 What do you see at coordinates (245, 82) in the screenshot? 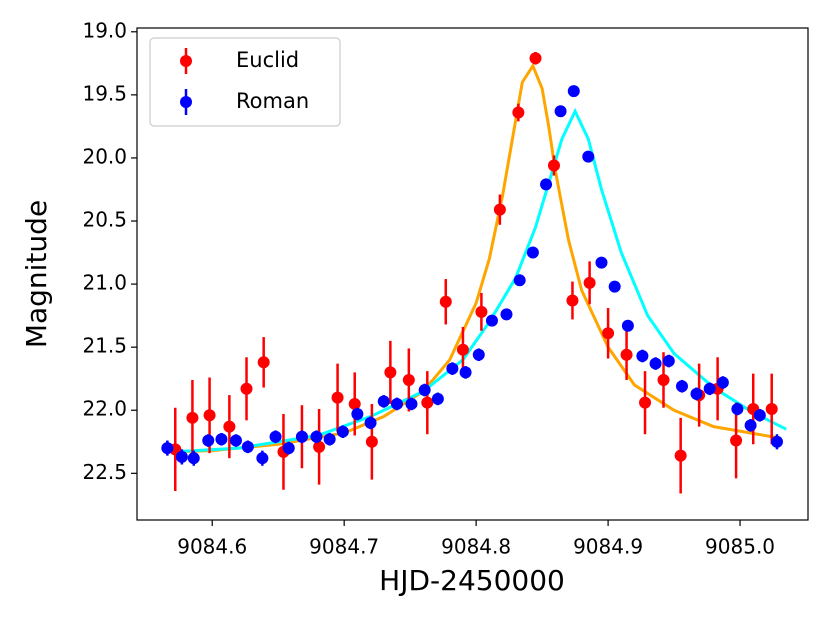
I see `legend-box` at bounding box center [245, 82].